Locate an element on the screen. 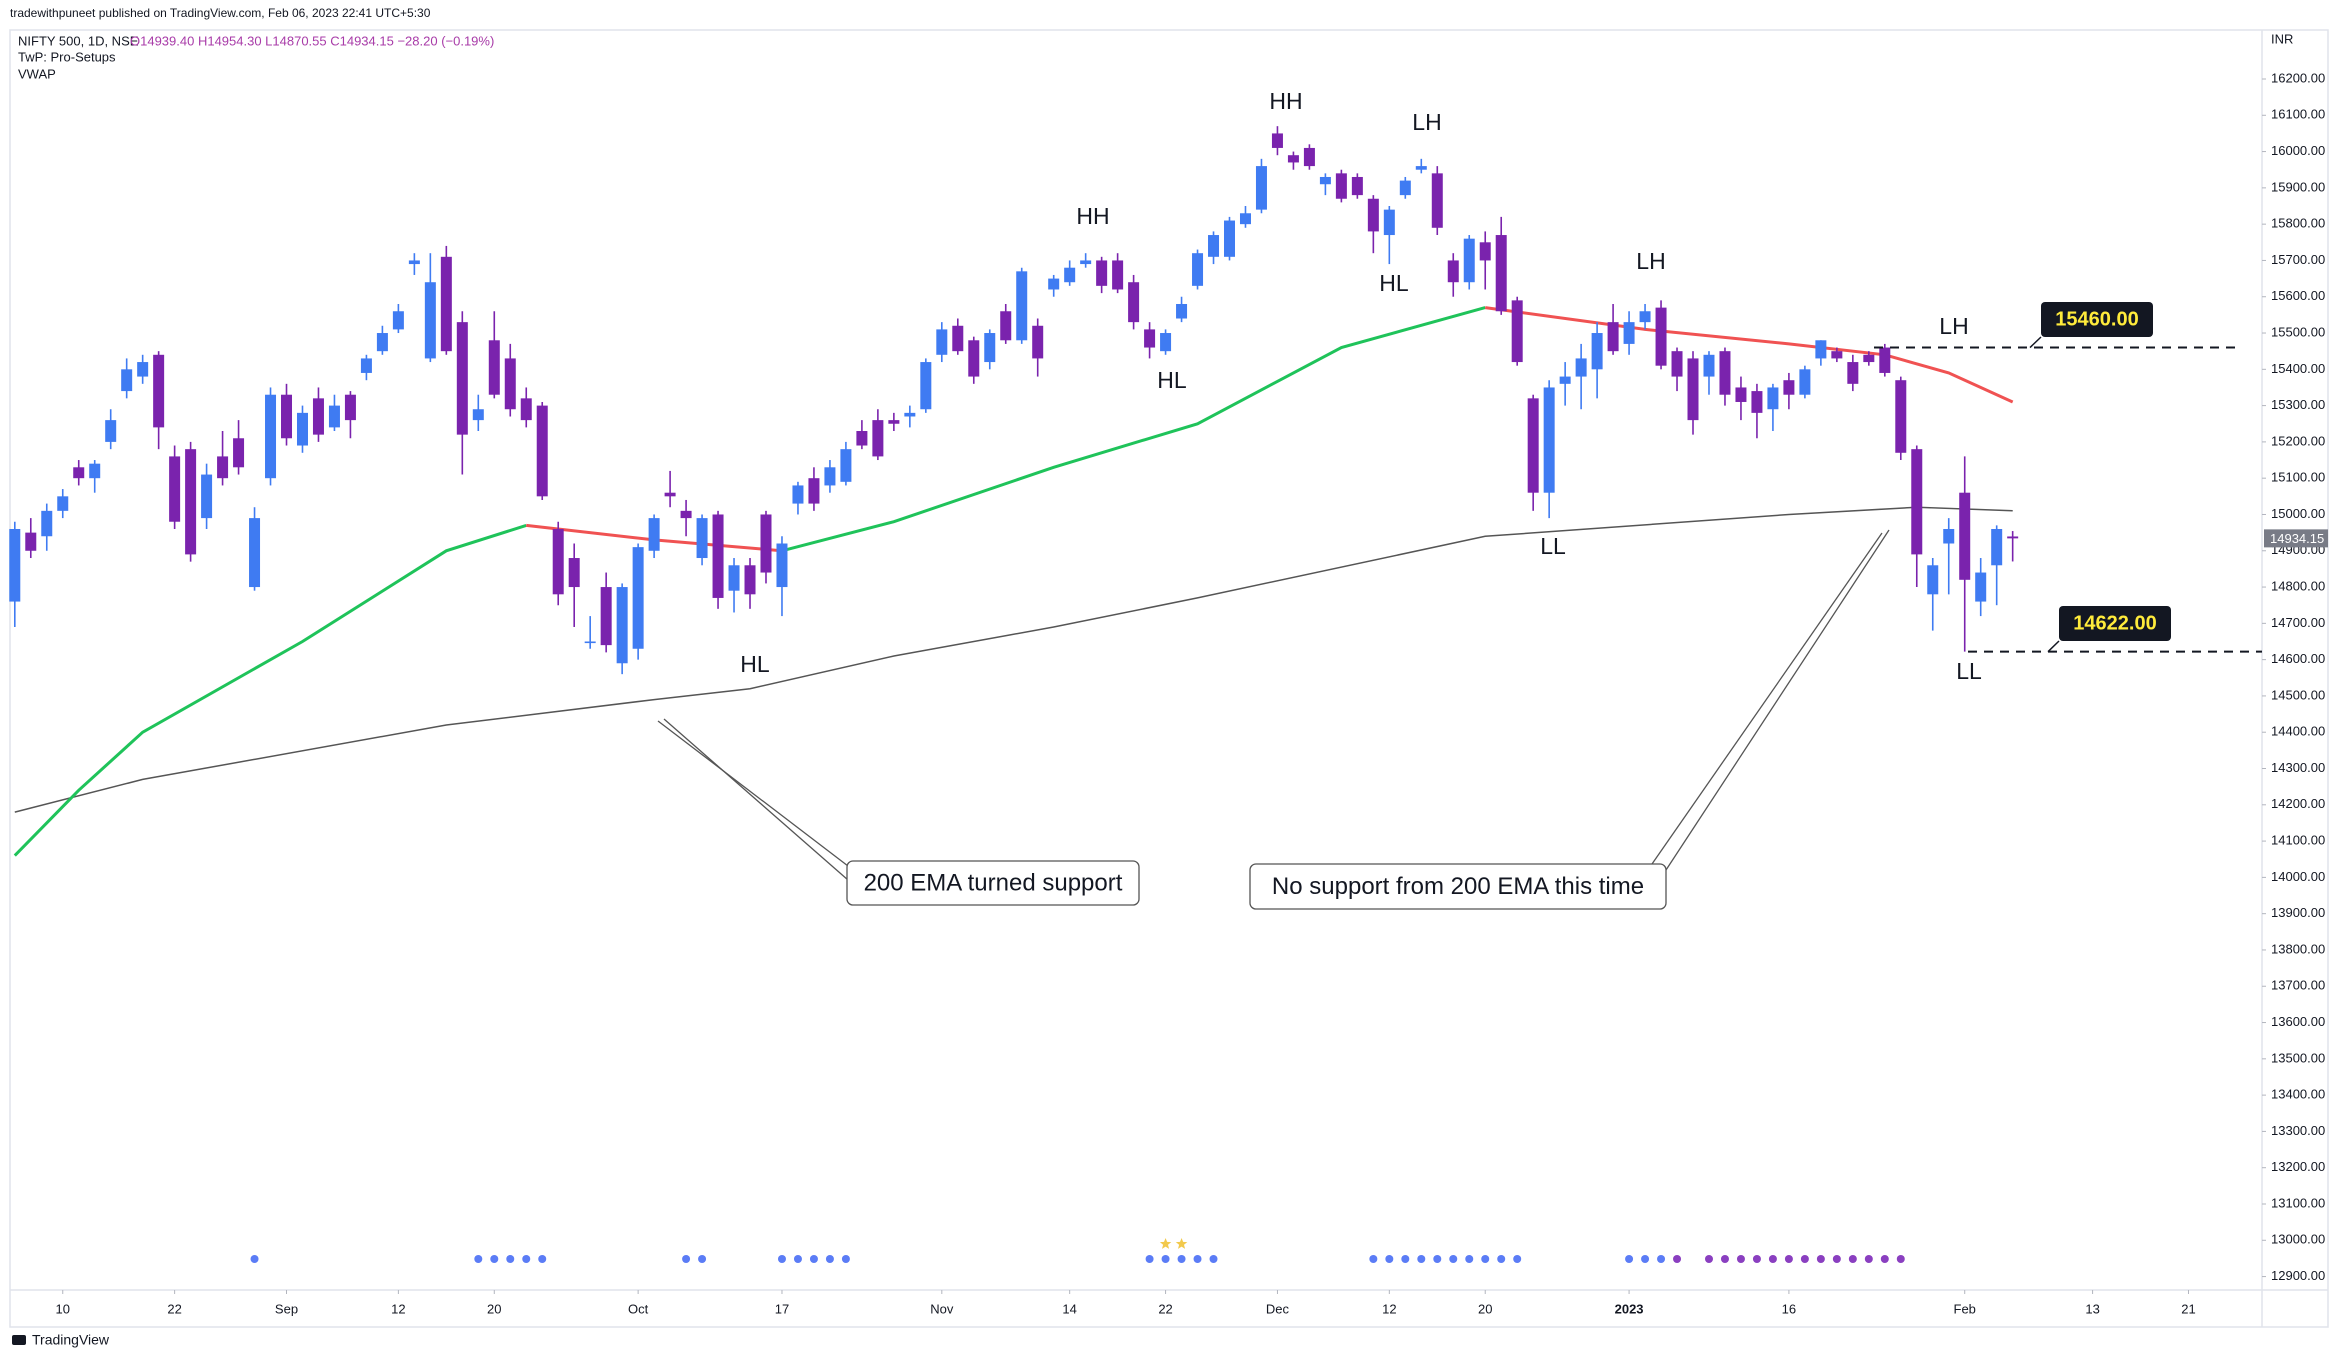  level-label: 14622.00 is located at coordinates (2114, 623).